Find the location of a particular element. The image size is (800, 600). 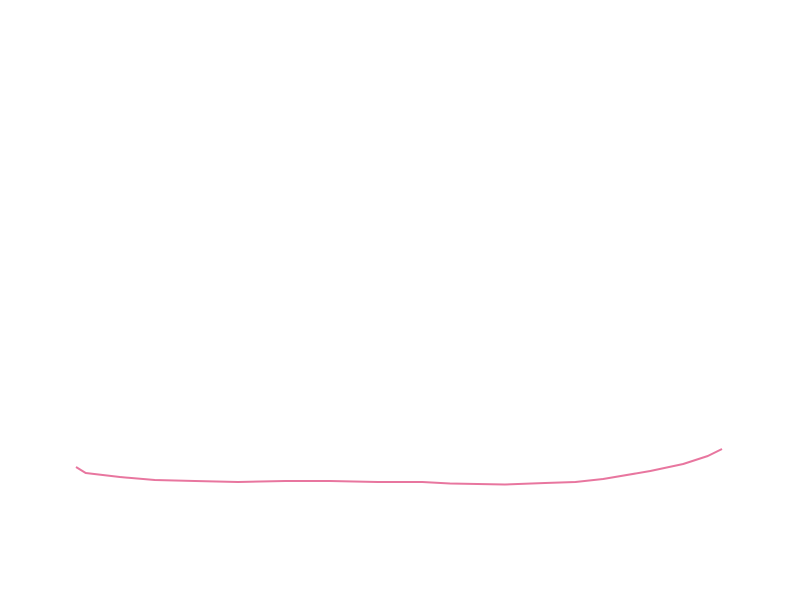

series-layer is located at coordinates (399, 467).